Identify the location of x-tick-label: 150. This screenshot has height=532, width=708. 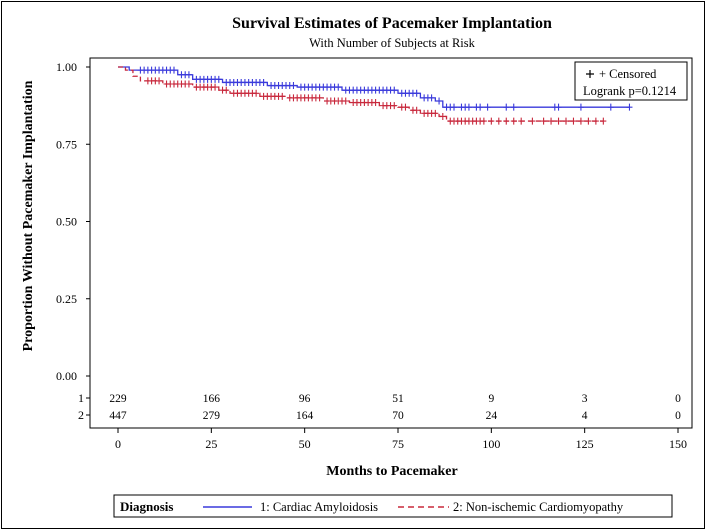
(678, 444).